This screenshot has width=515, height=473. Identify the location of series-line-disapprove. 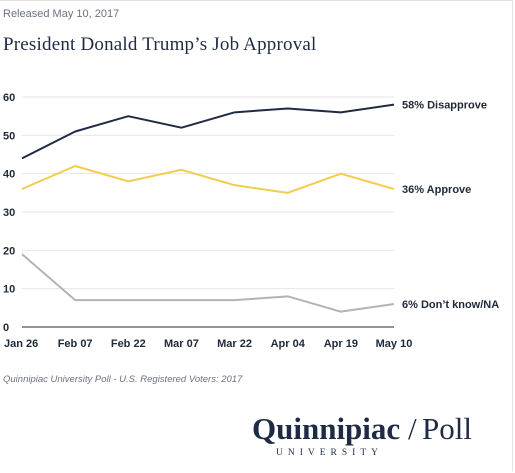
(208, 131).